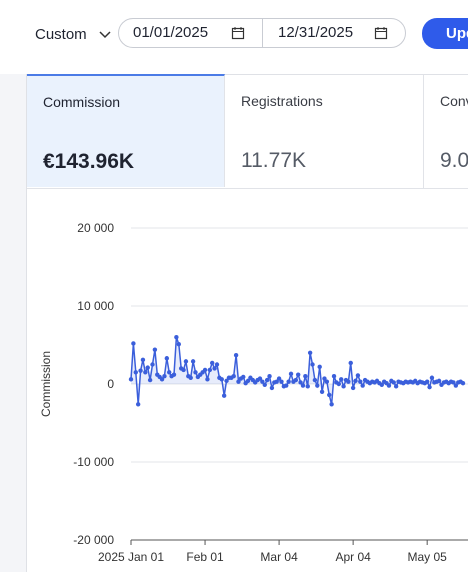 The width and height of the screenshot is (468, 572). I want to click on x-tick-label: May 05, so click(427, 557).